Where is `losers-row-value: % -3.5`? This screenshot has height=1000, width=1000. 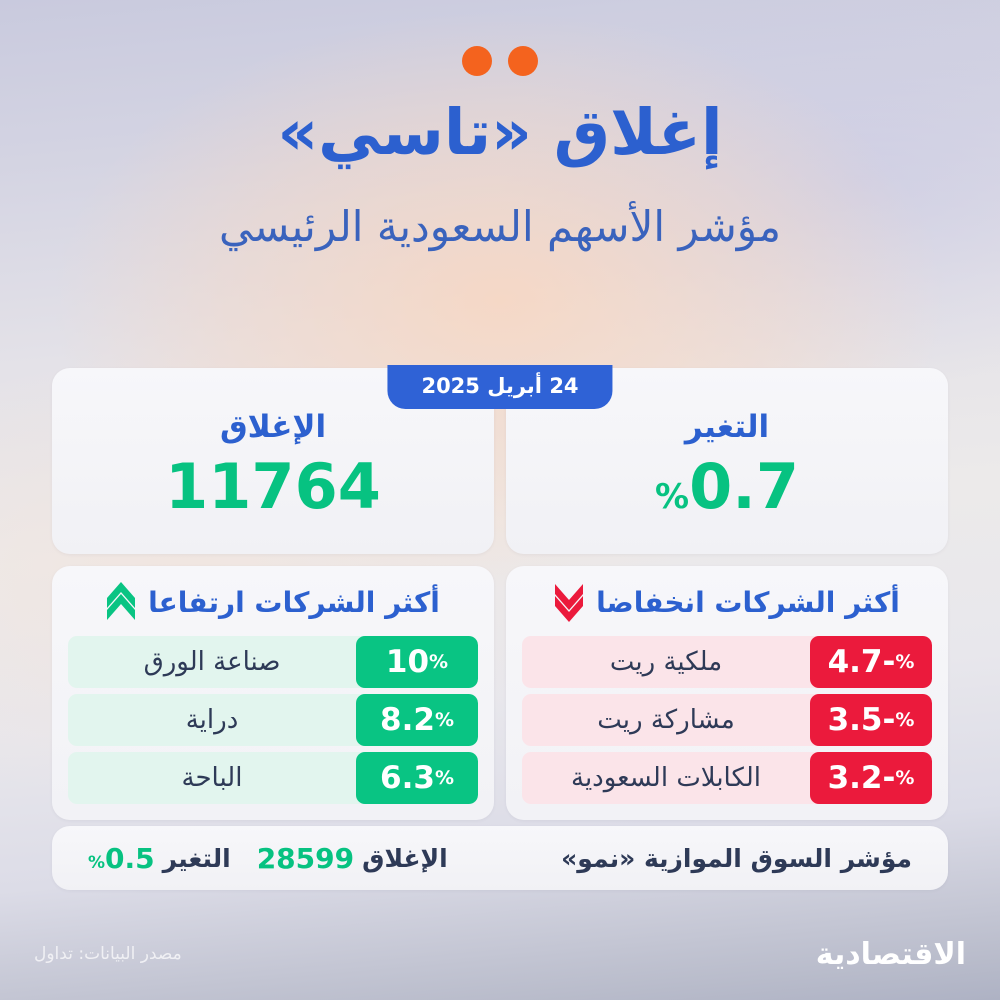
losers-row-value: % -3.5 is located at coordinates (871, 720).